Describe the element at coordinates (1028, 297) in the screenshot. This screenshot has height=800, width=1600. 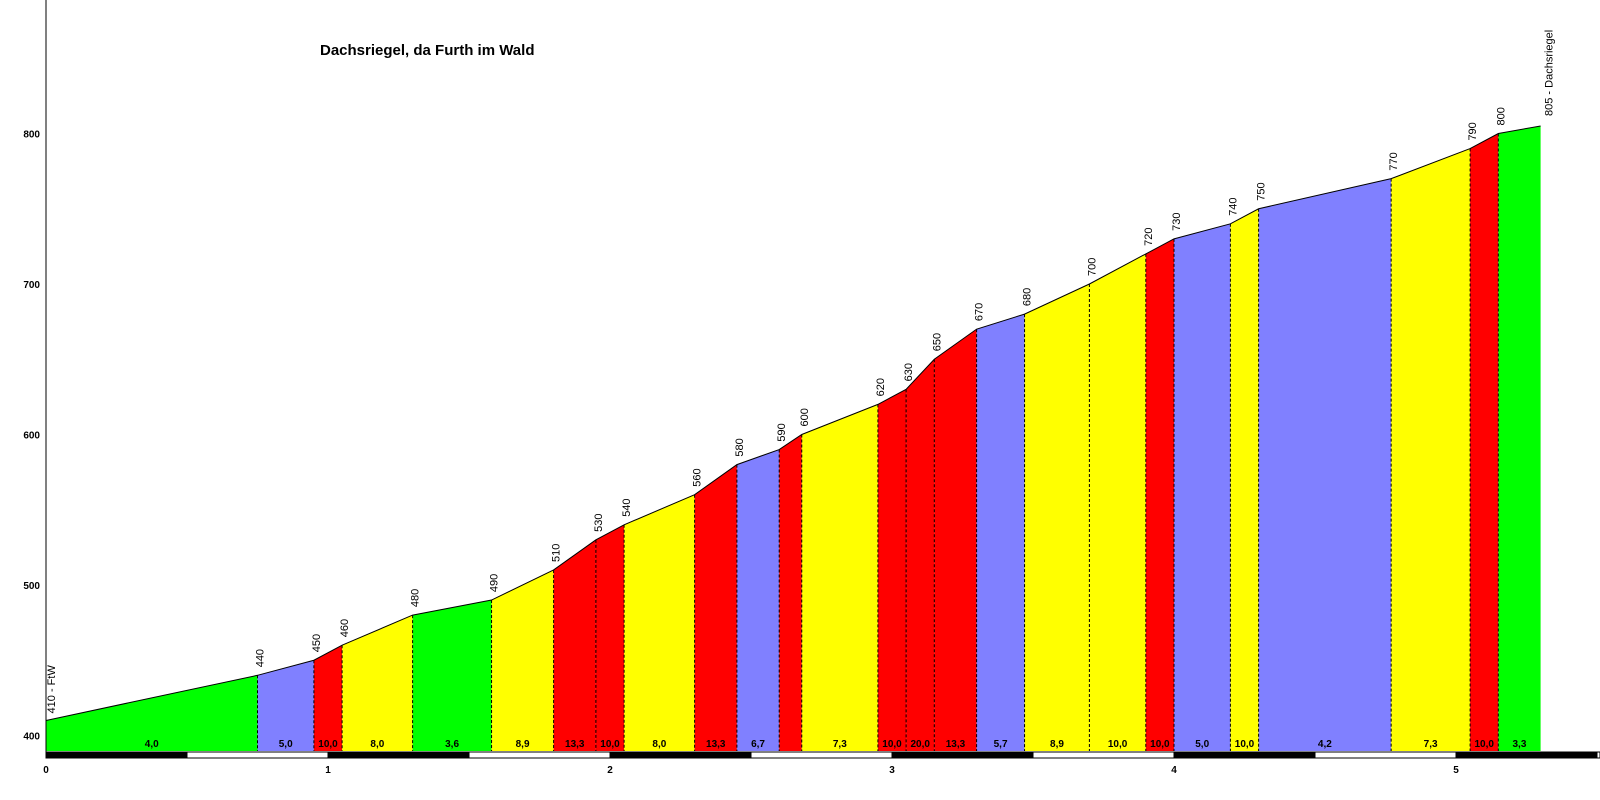
I see `elevation-label: 680` at that location.